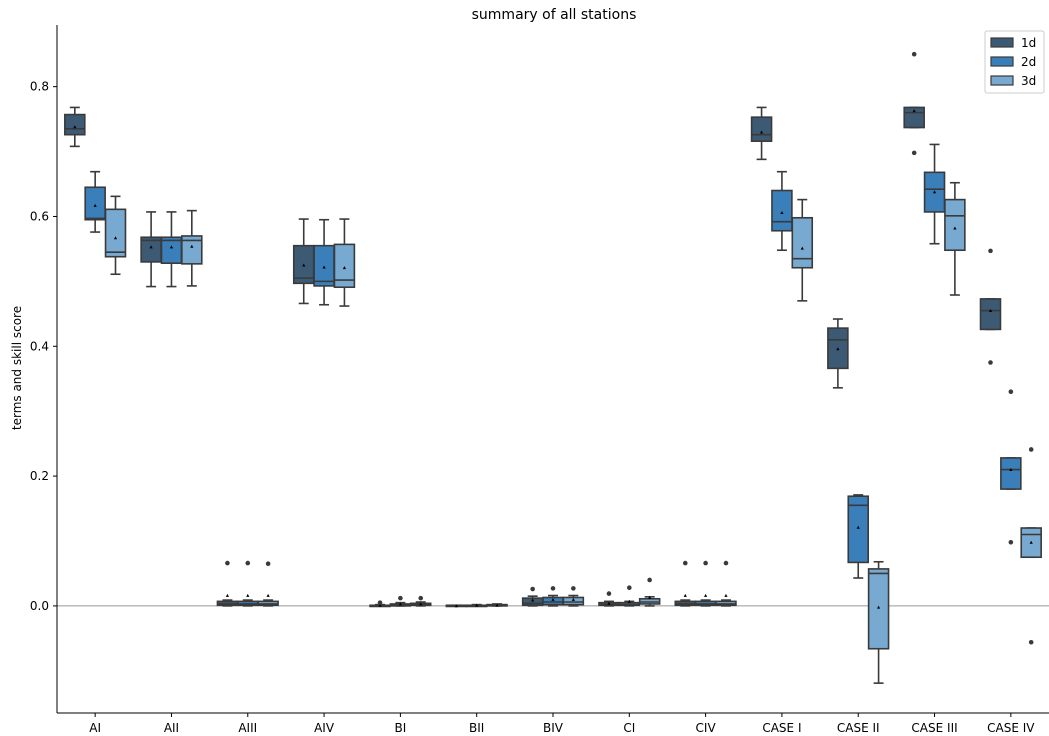 This screenshot has height=736, width=1049. I want to click on chart-title: summary of all stations, so click(554, 15).